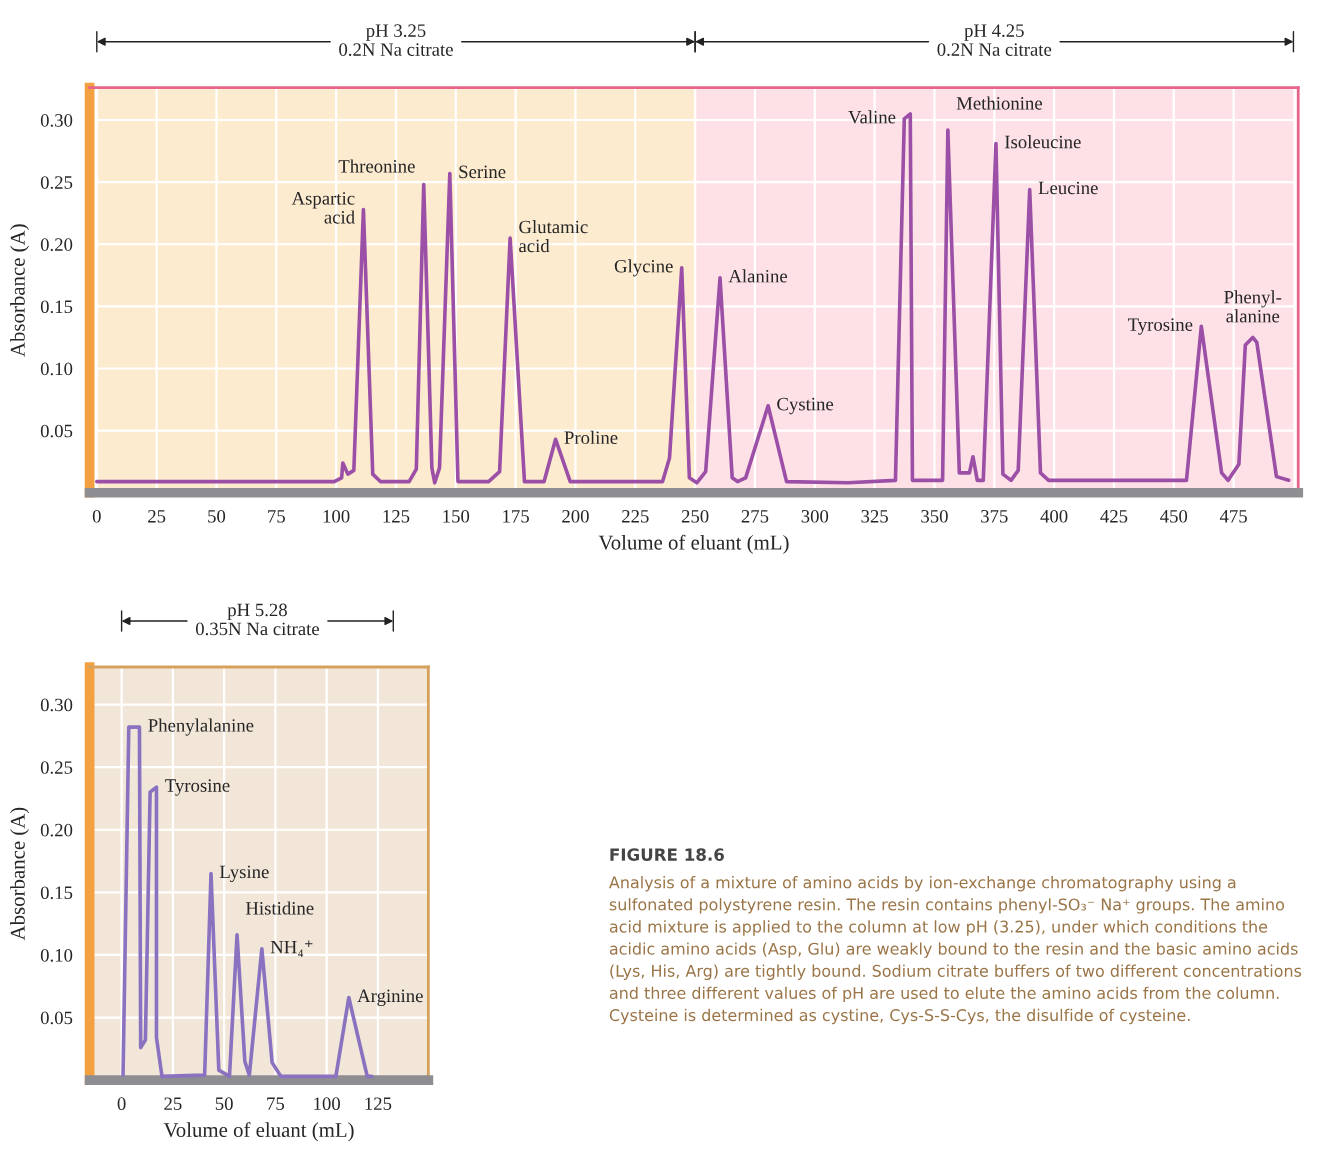 The width and height of the screenshot is (1318, 1154). What do you see at coordinates (815, 516) in the screenshot?
I see `x-tick-label: 300` at bounding box center [815, 516].